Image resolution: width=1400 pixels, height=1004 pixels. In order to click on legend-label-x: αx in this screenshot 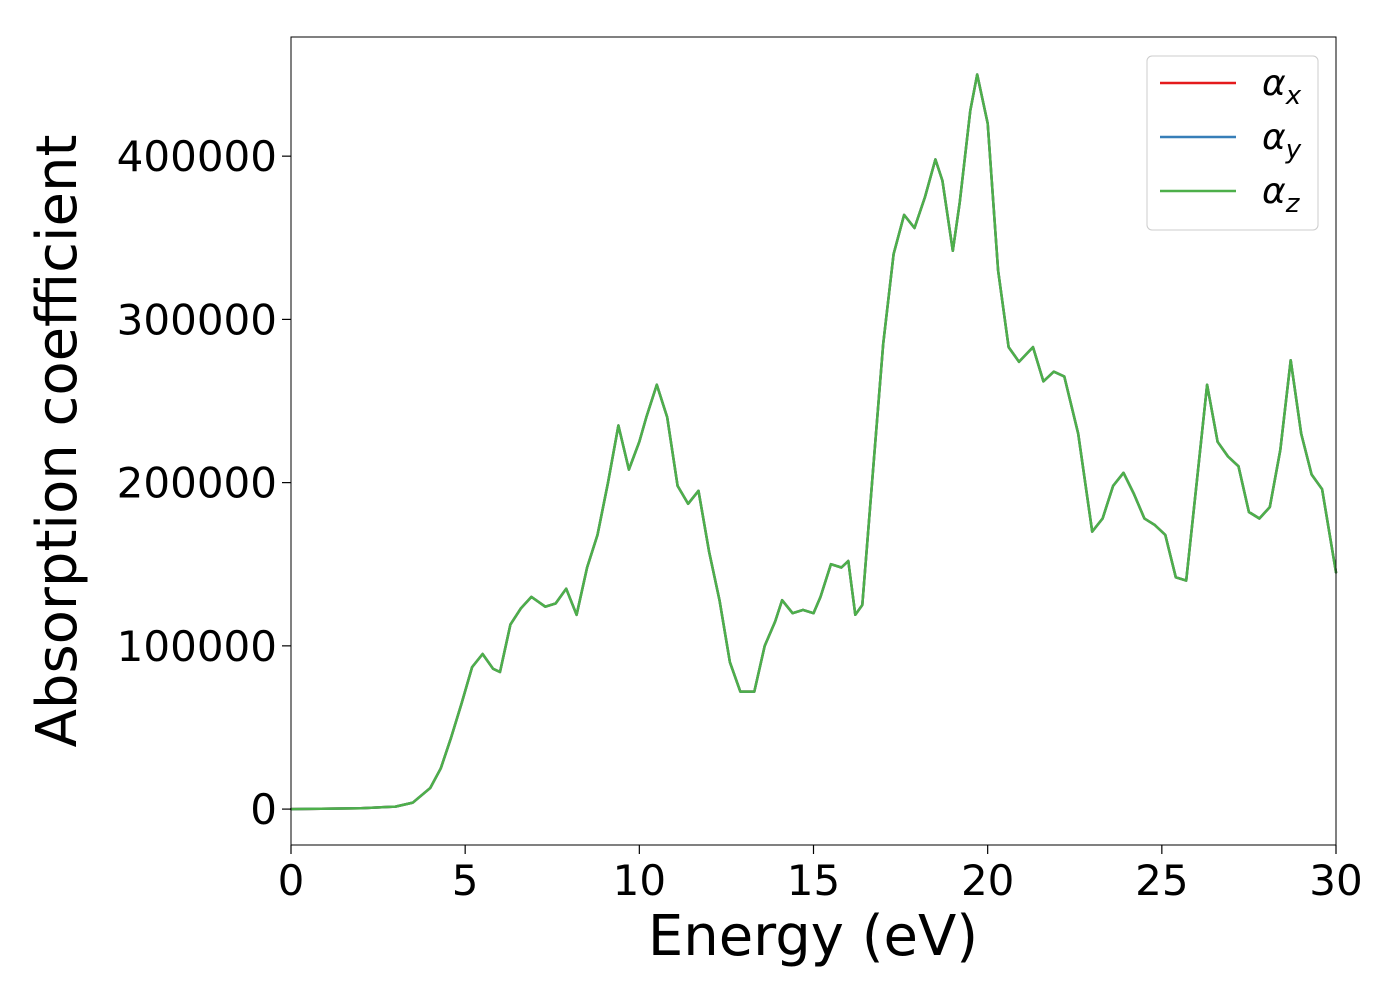, I will do `click(1282, 87)`.